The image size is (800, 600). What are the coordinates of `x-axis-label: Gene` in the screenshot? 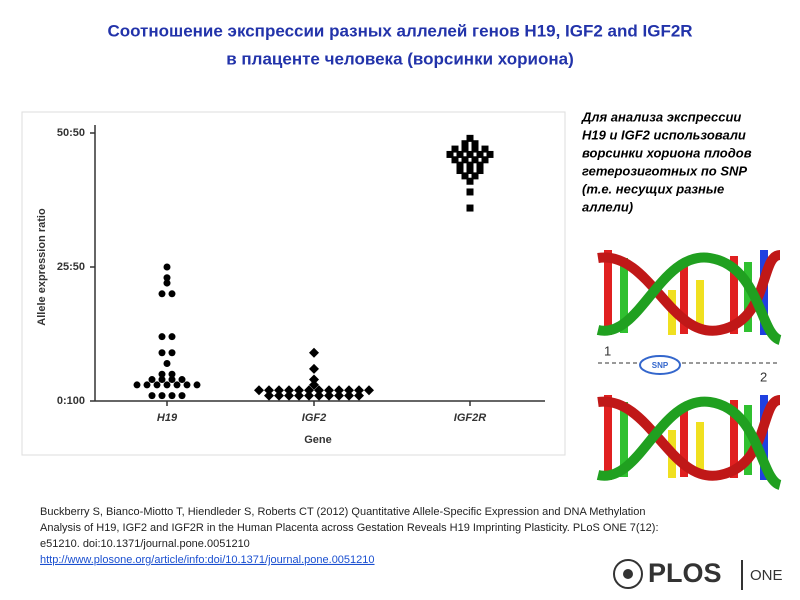 It's located at (318, 440).